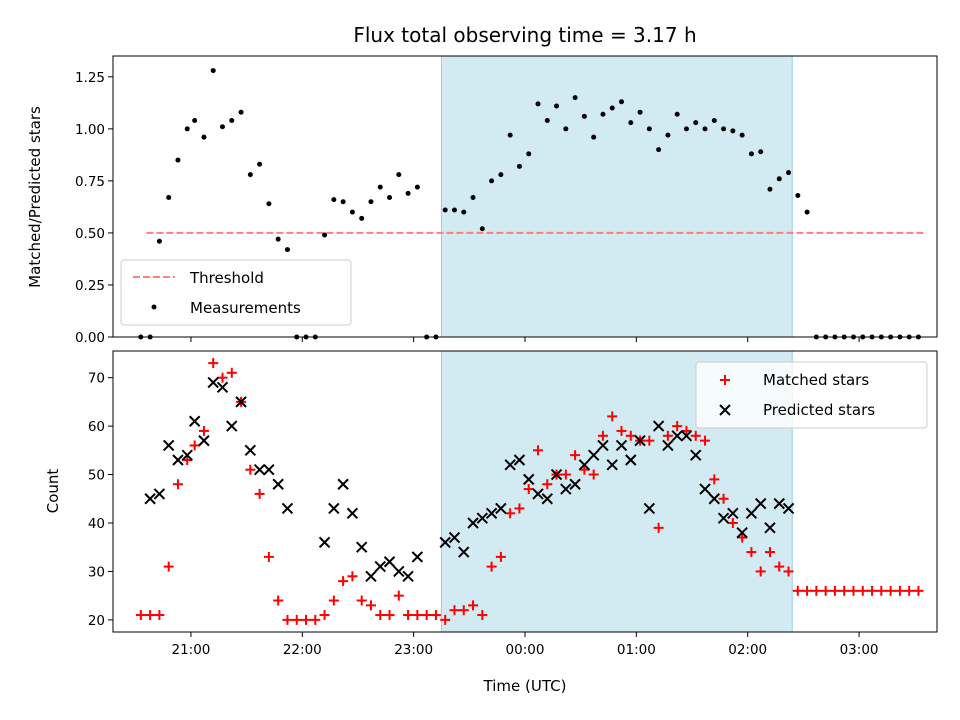  What do you see at coordinates (53, 491) in the screenshot?
I see `bottom-y-axis-label: Count` at bounding box center [53, 491].